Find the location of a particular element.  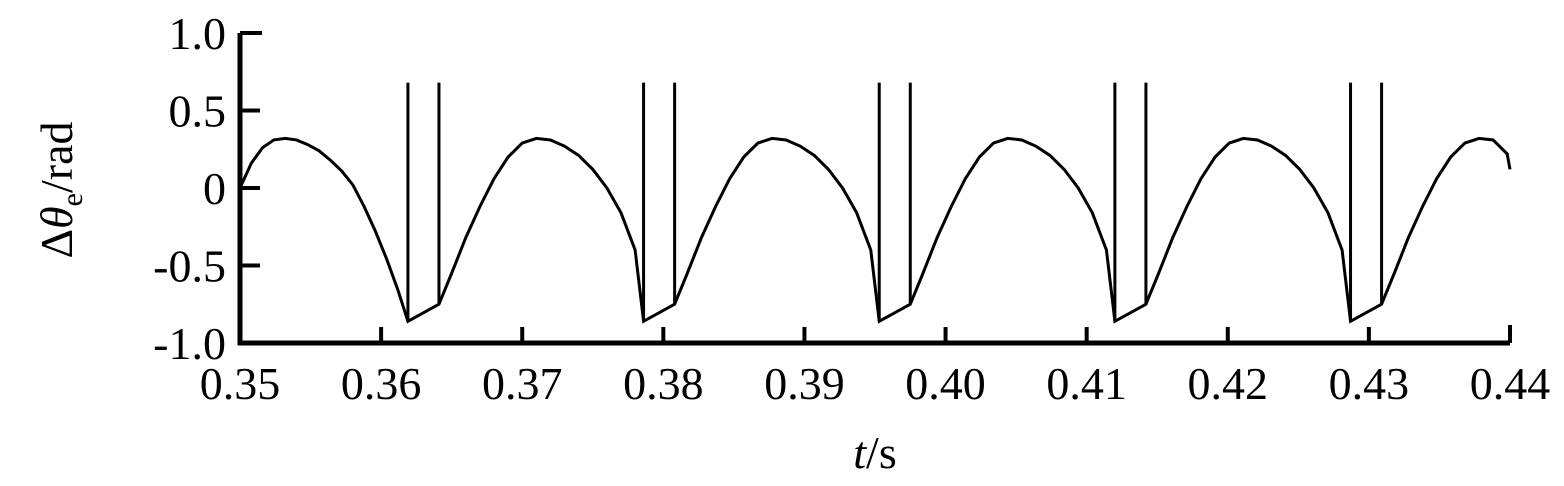

x-axis-title: t/s is located at coordinates (874, 452).